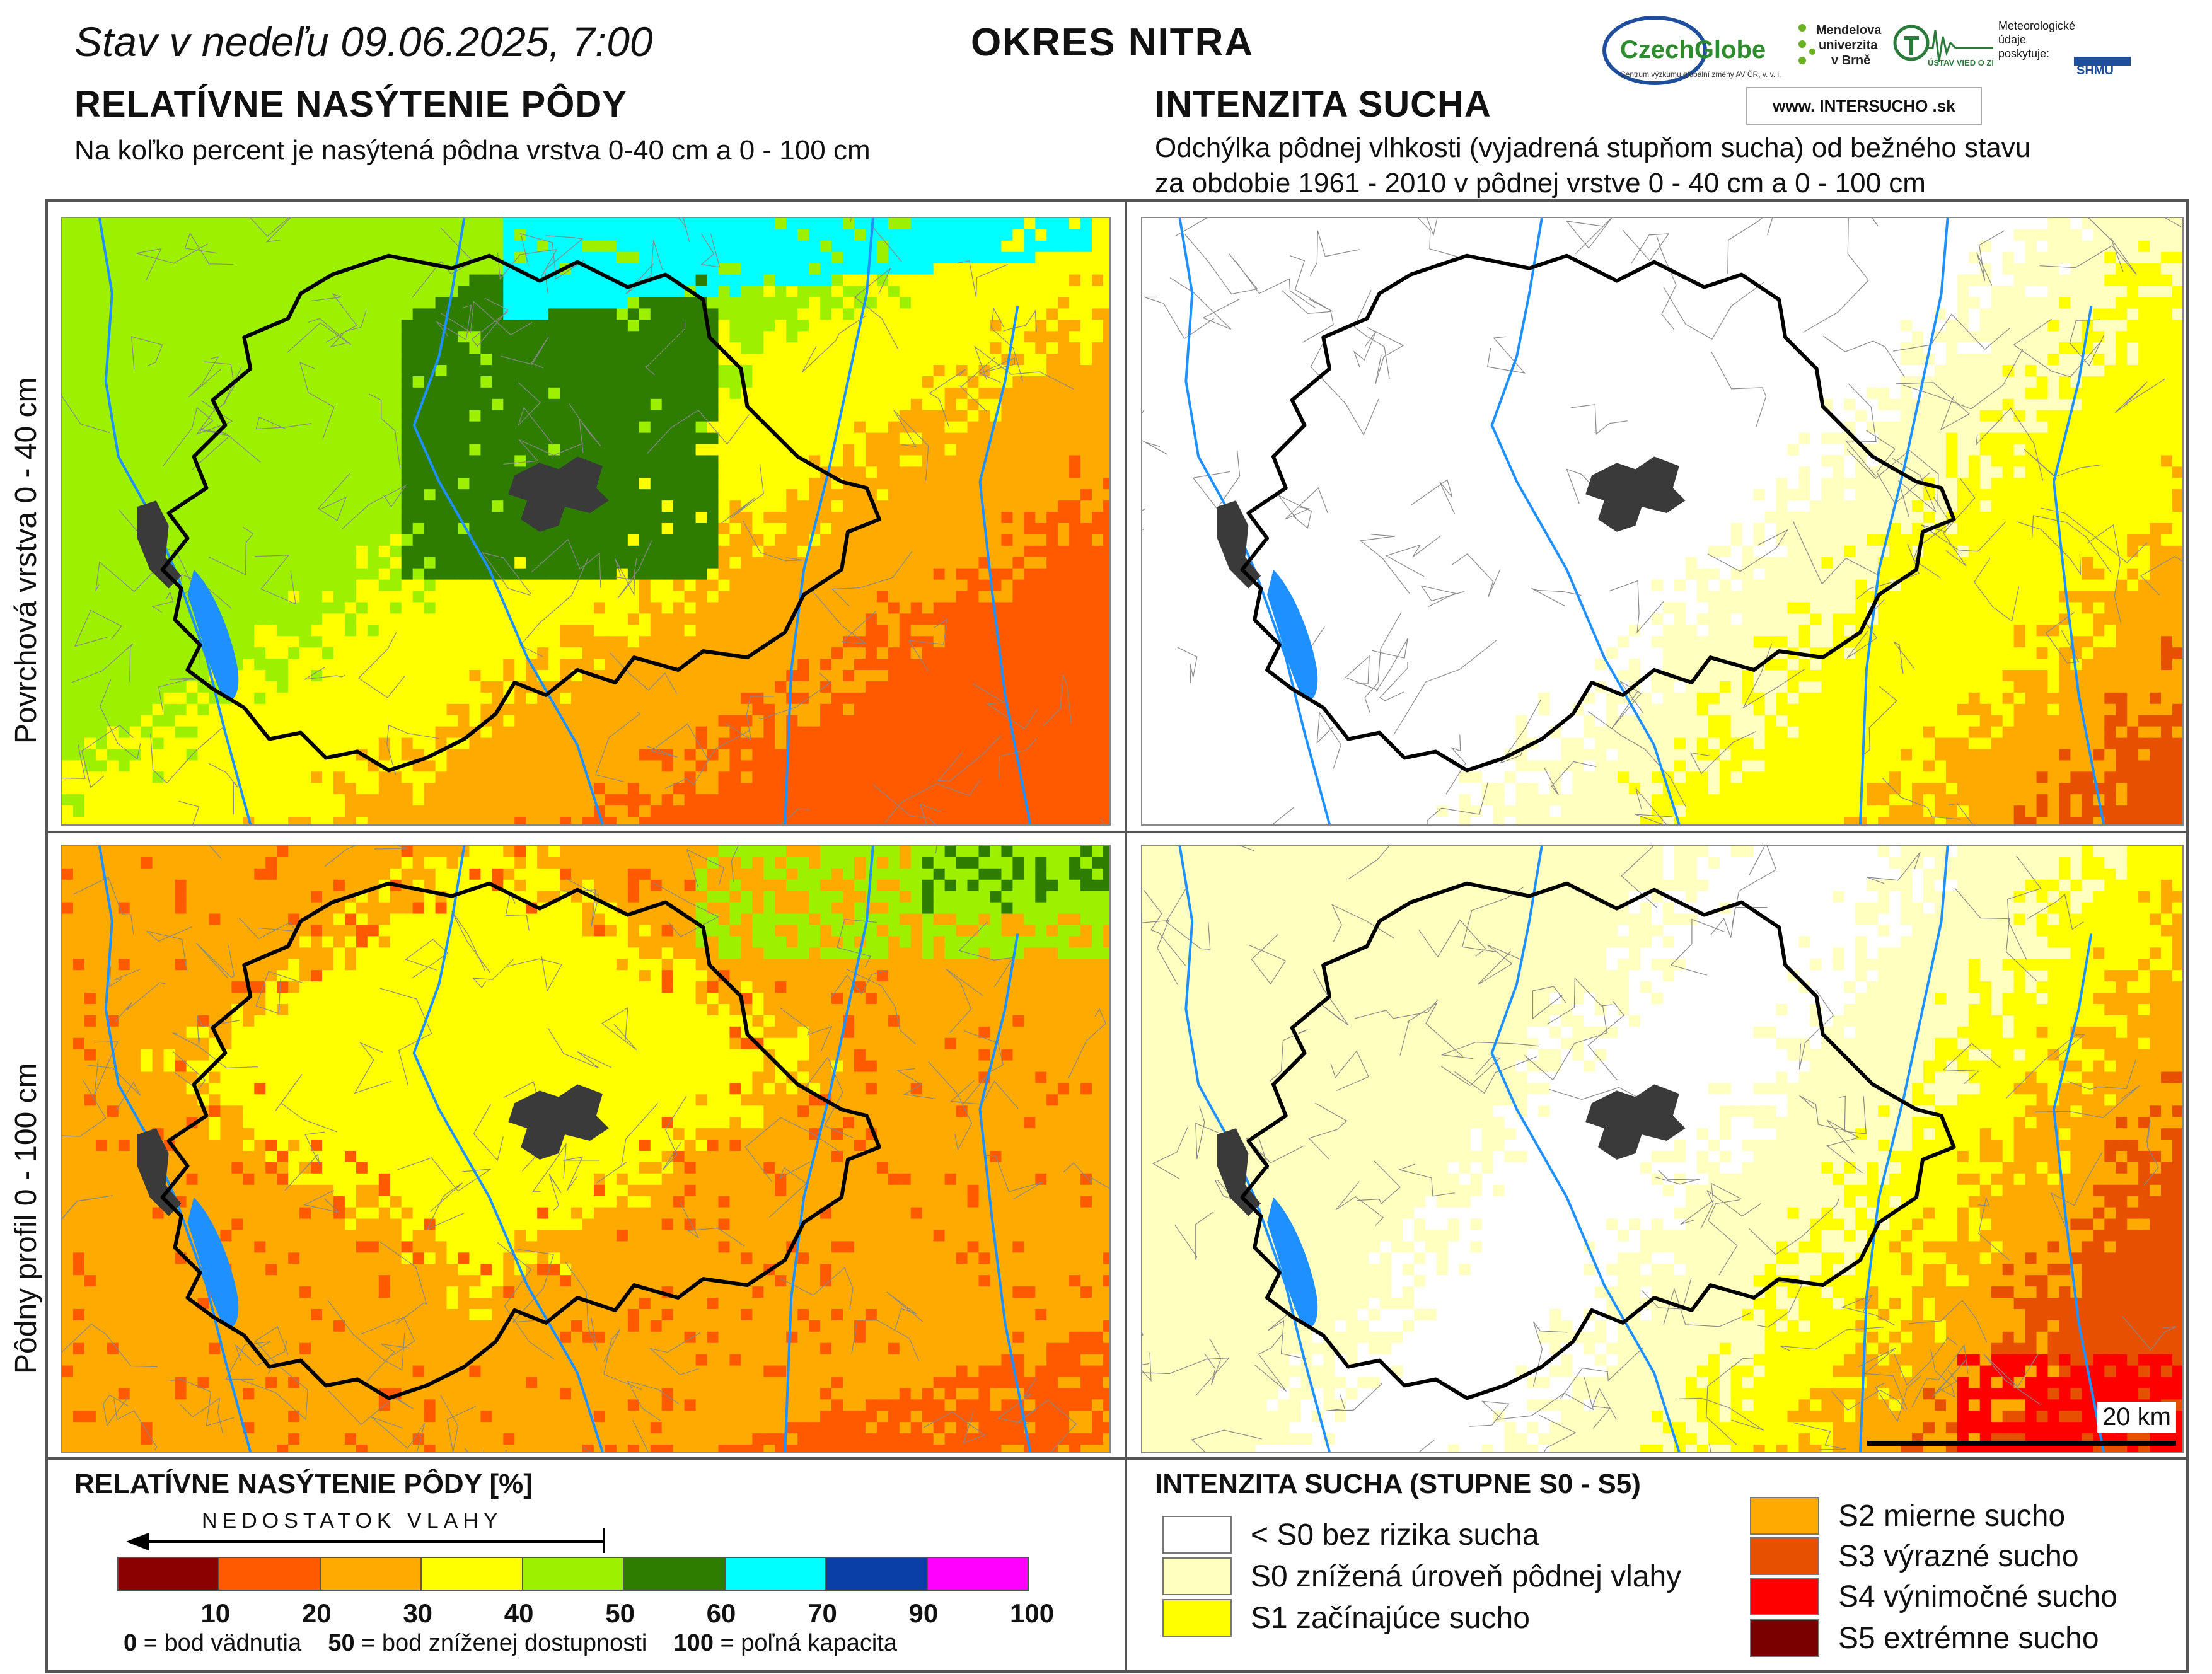  I want to click on svg-text: v Brně, so click(1850, 60).